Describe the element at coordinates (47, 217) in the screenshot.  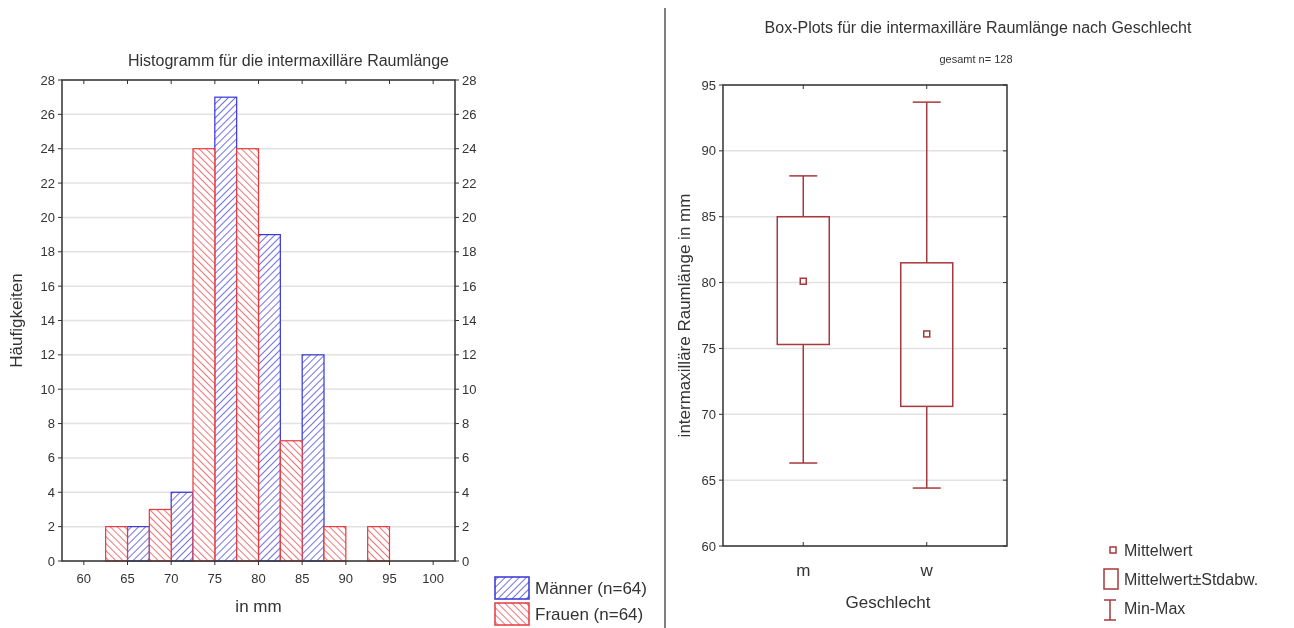
I see `y-tick-label: 20` at that location.